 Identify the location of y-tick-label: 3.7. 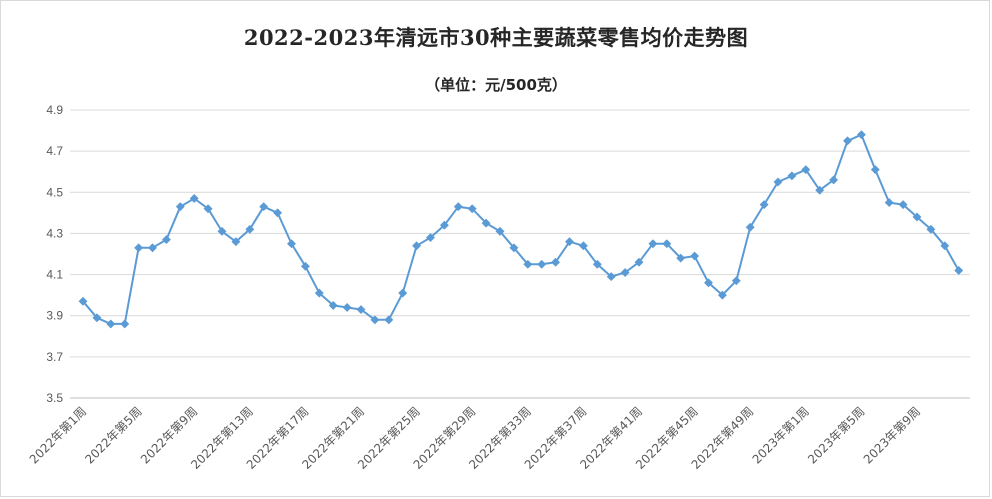
(54, 357).